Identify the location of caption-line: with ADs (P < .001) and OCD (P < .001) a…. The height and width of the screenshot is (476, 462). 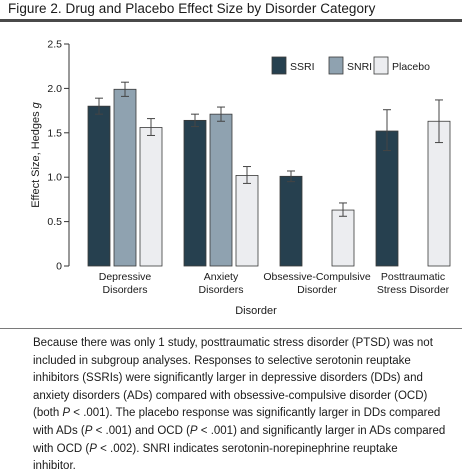
(239, 430).